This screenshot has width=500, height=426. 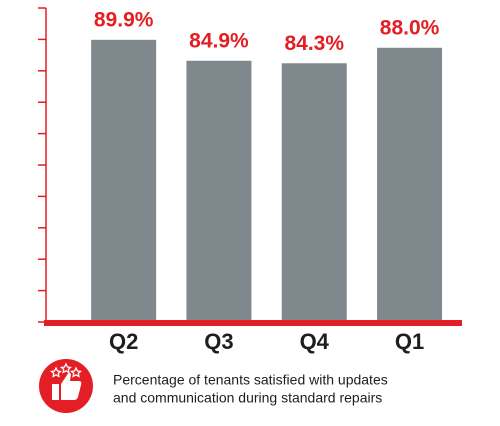 I want to click on x-tick-label: Q4, so click(x=315, y=341).